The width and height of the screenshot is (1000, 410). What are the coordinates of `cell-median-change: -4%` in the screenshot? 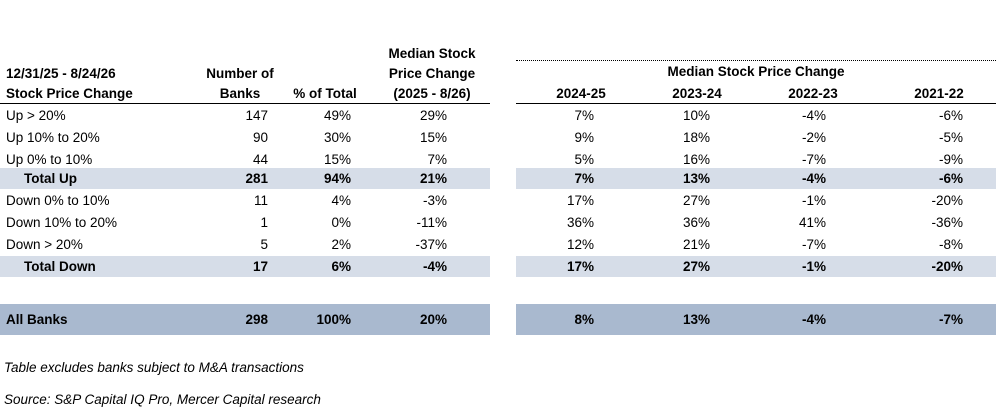 It's located at (434, 266).